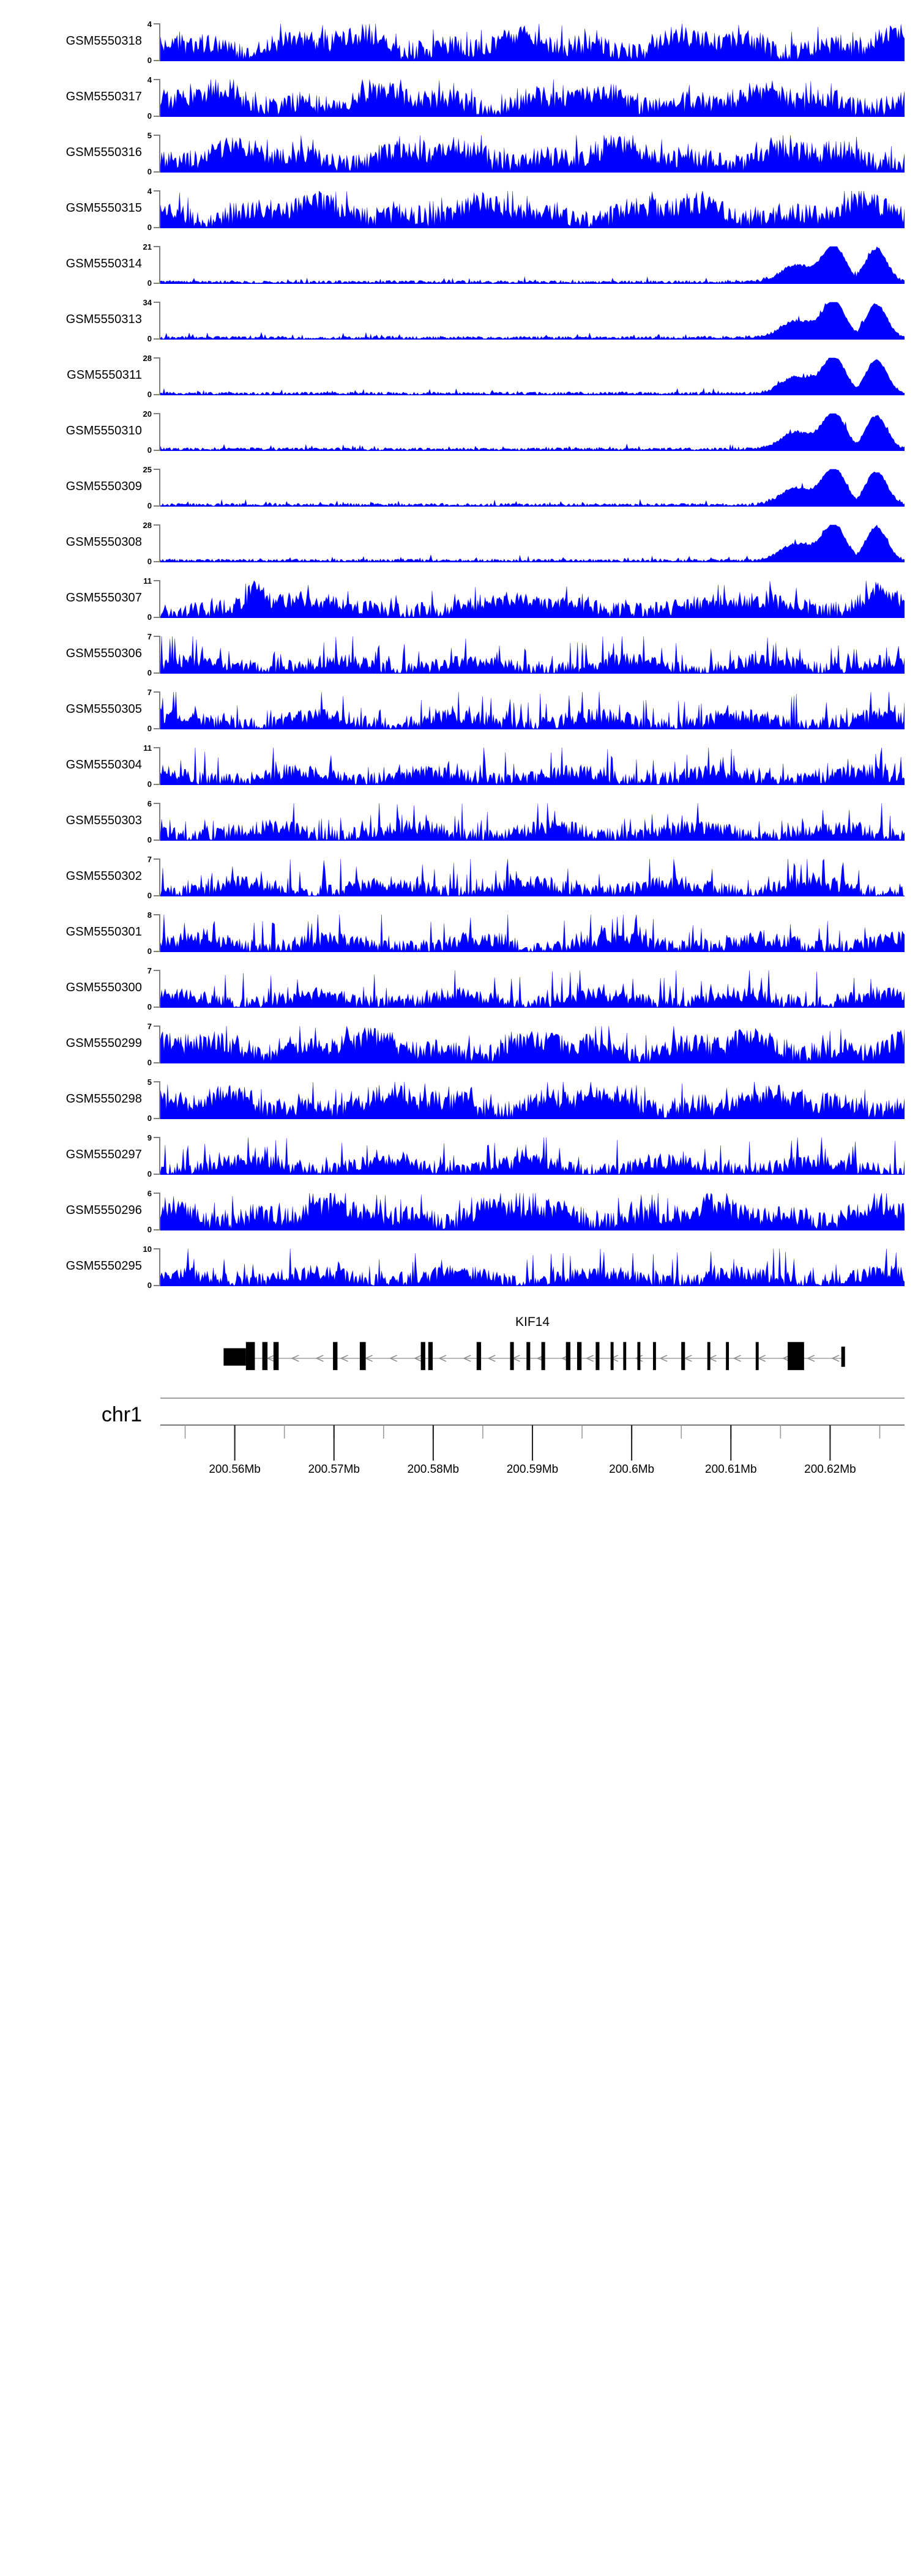  Describe the element at coordinates (103, 1155) in the screenshot. I see `track-label-gsm5550297: GSM5550297` at that location.